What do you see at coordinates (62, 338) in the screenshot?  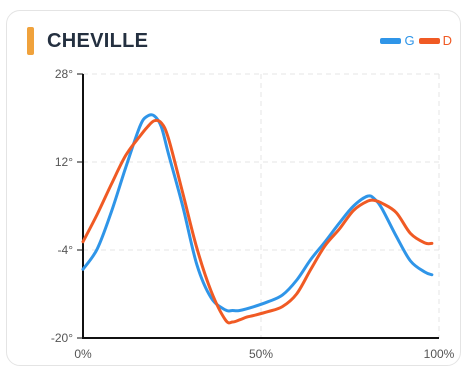 I see `y-tick-label-3: -20°` at bounding box center [62, 338].